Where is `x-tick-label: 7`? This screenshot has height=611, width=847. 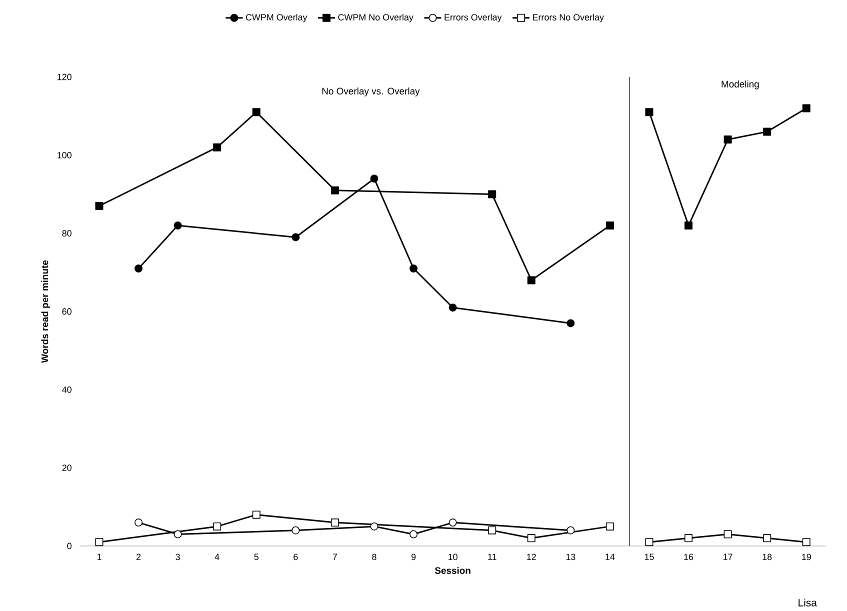 x-tick-label: 7 is located at coordinates (334, 557).